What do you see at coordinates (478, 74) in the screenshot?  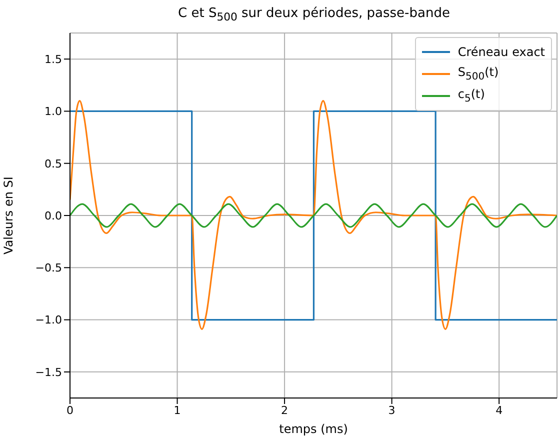 I see `legend-label: S$_{500}$(t)` at bounding box center [478, 74].